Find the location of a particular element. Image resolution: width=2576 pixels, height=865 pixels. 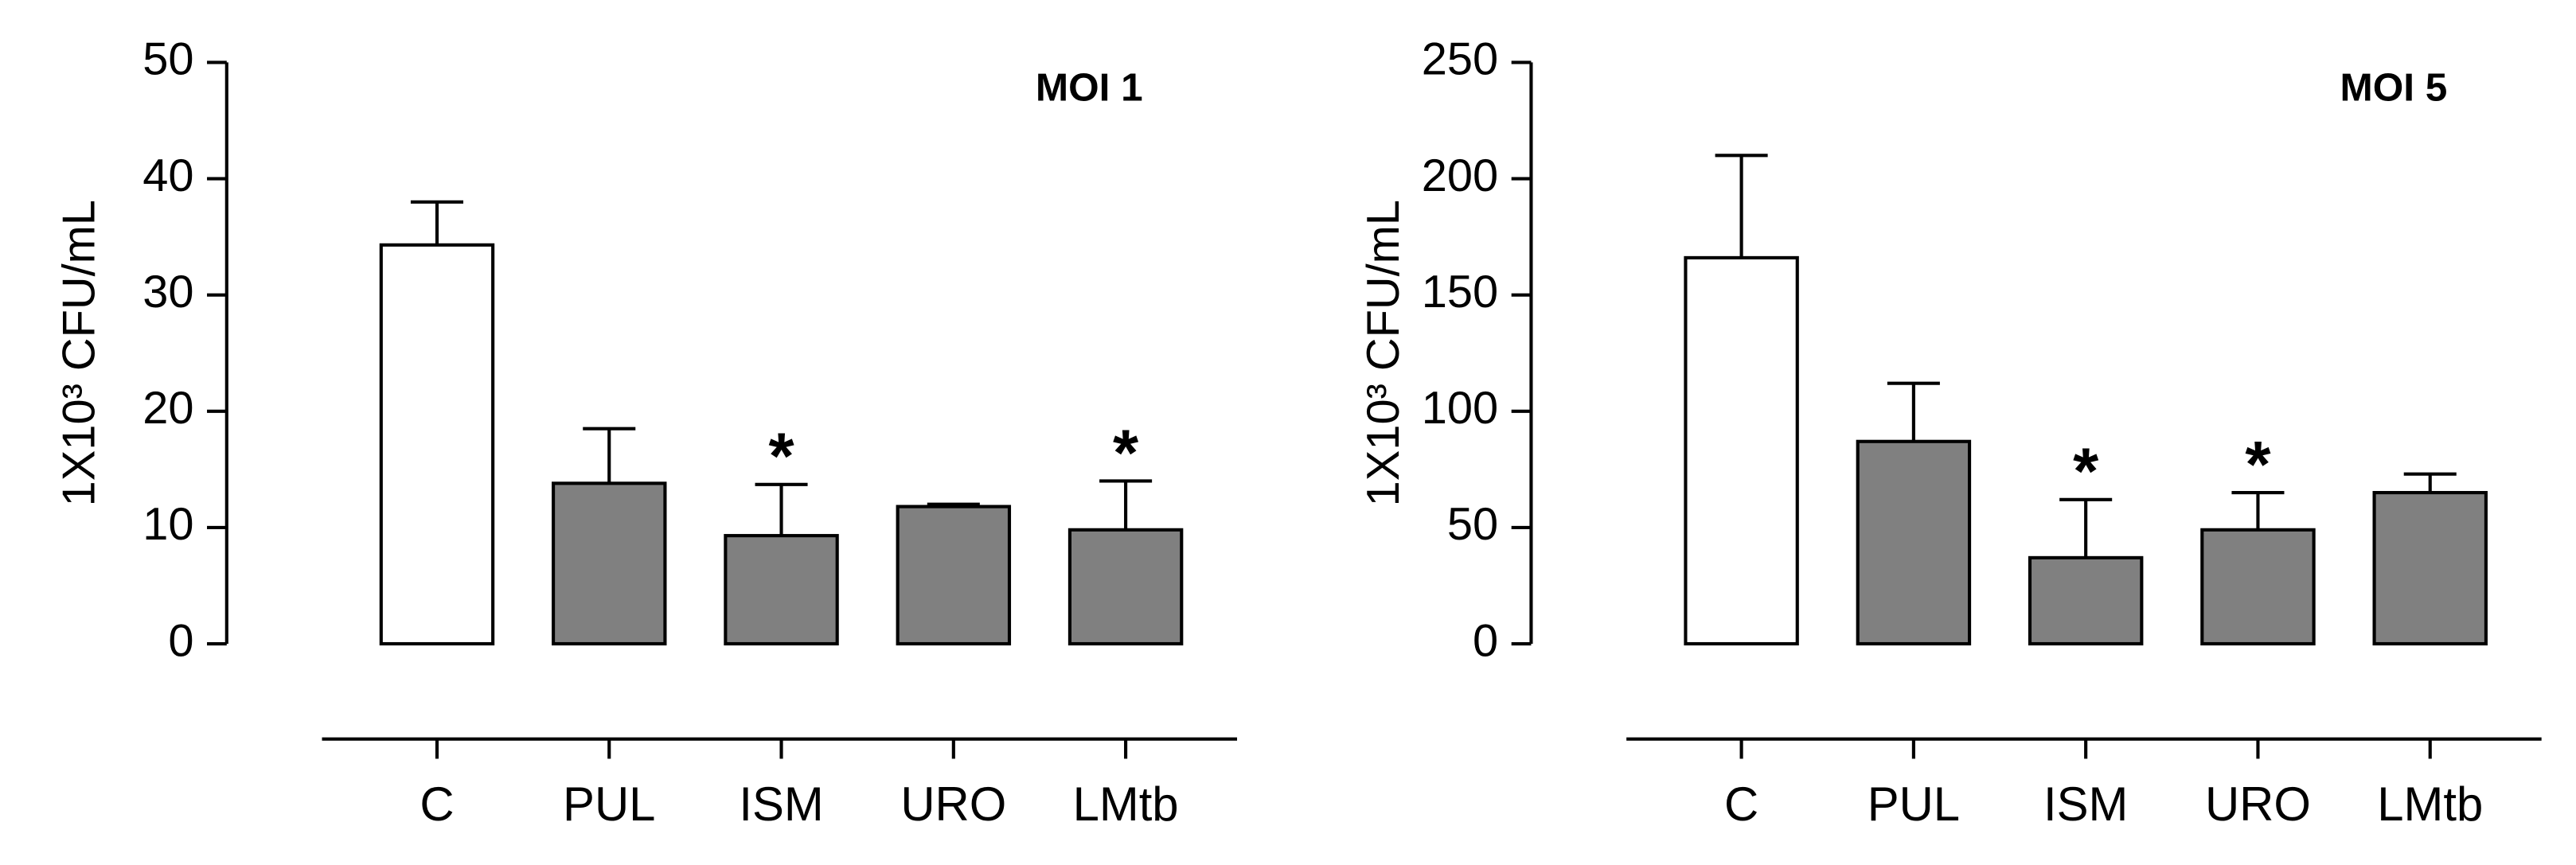

y-tick-label: 20 is located at coordinates (167, 408).